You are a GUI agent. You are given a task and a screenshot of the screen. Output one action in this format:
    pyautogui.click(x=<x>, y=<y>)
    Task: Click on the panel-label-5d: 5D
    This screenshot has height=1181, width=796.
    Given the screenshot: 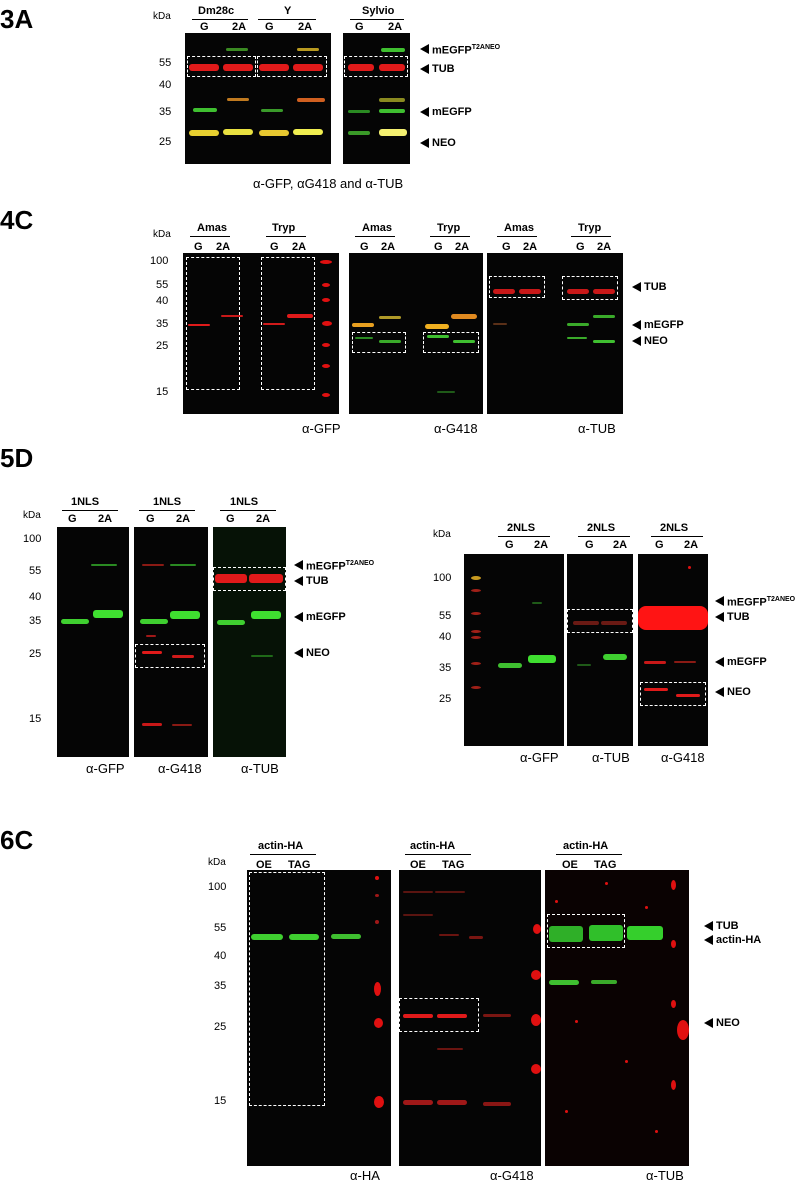 What is the action you would take?
    pyautogui.click(x=17, y=458)
    